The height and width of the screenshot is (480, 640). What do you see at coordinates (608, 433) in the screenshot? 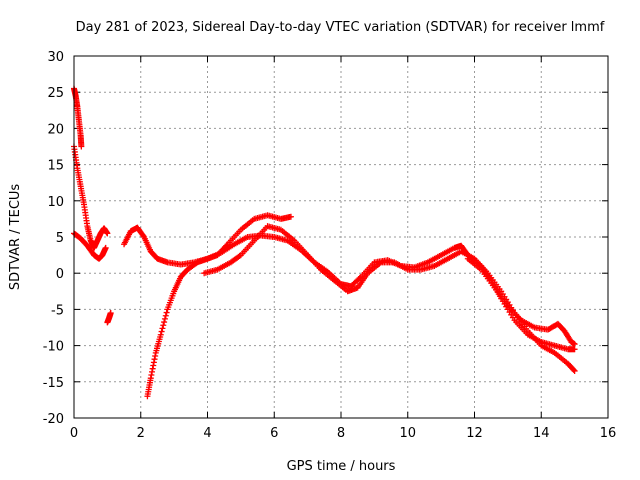
I see `x-tick-label: 16` at bounding box center [608, 433].